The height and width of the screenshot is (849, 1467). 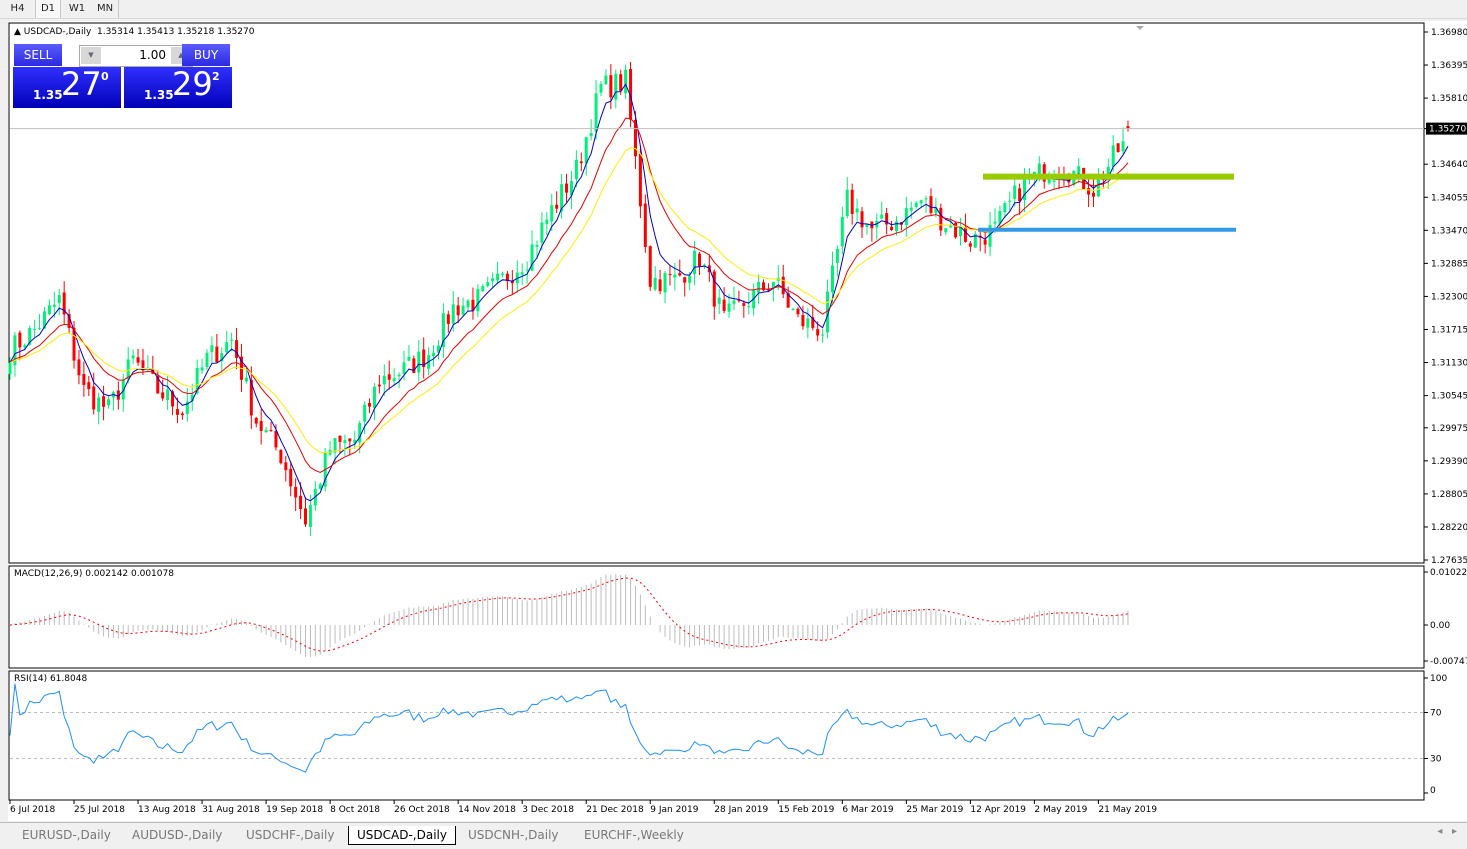 What do you see at coordinates (216, 76) in the screenshot?
I see `buy-price-fraction: 2` at bounding box center [216, 76].